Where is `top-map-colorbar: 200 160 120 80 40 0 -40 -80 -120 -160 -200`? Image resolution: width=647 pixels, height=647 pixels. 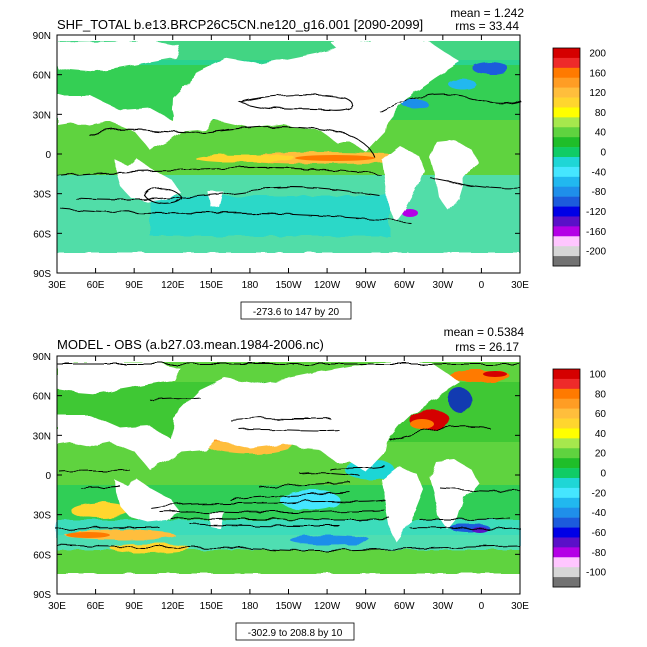
top-map-colorbar: 200 160 120 80 40 0 -40 -80 -120 -160 -200 is located at coordinates (579, 157).